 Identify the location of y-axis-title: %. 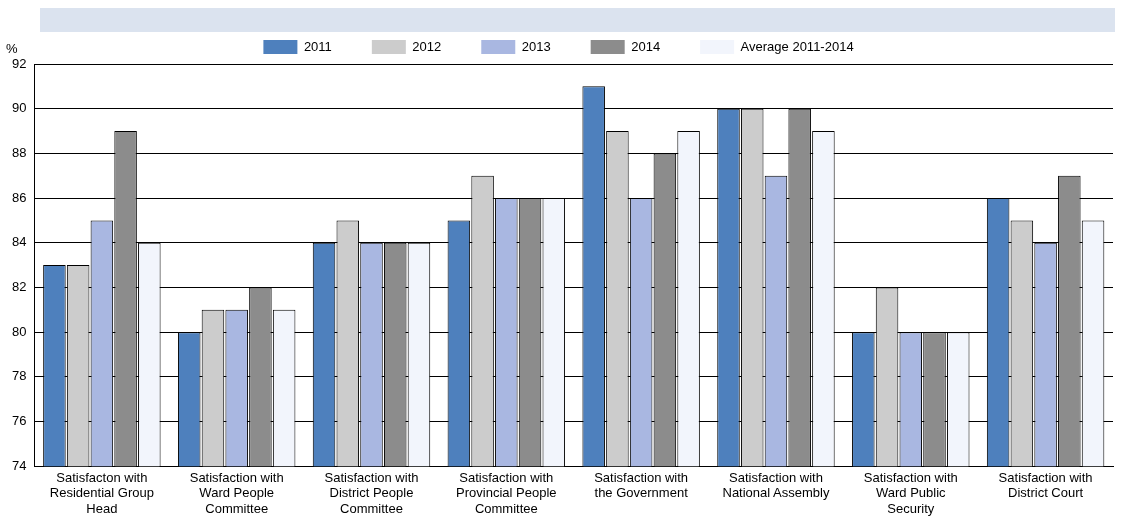
(12, 49).